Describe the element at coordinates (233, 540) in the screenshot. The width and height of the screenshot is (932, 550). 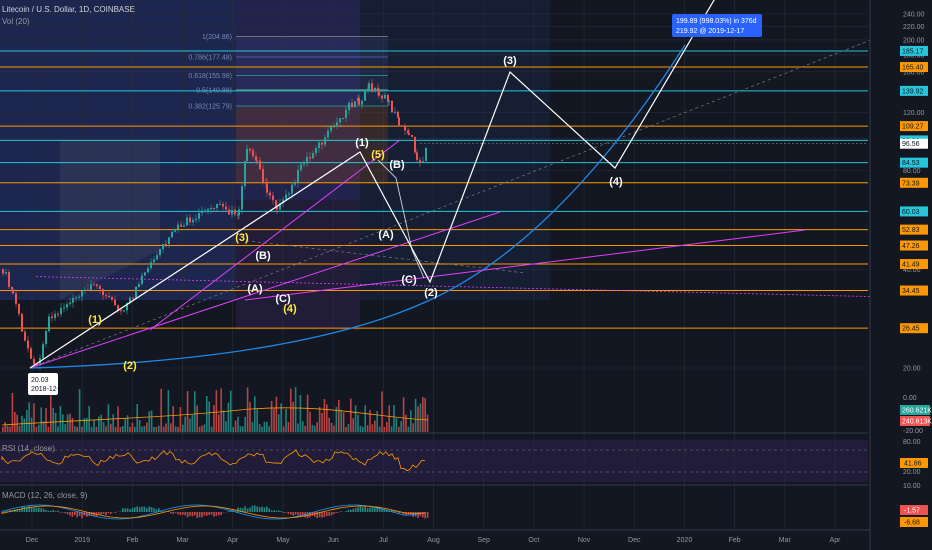
I see `time-tick-4: Apr` at that location.